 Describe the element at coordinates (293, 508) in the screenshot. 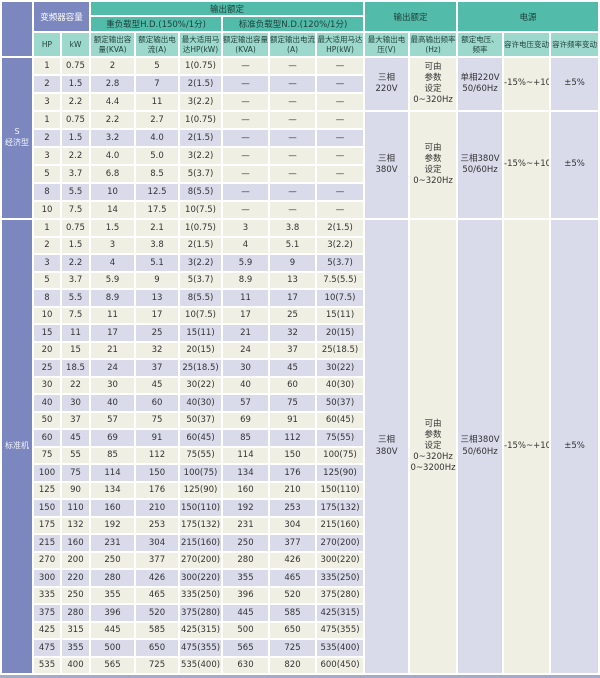

I see `data-cell: 253` at that location.